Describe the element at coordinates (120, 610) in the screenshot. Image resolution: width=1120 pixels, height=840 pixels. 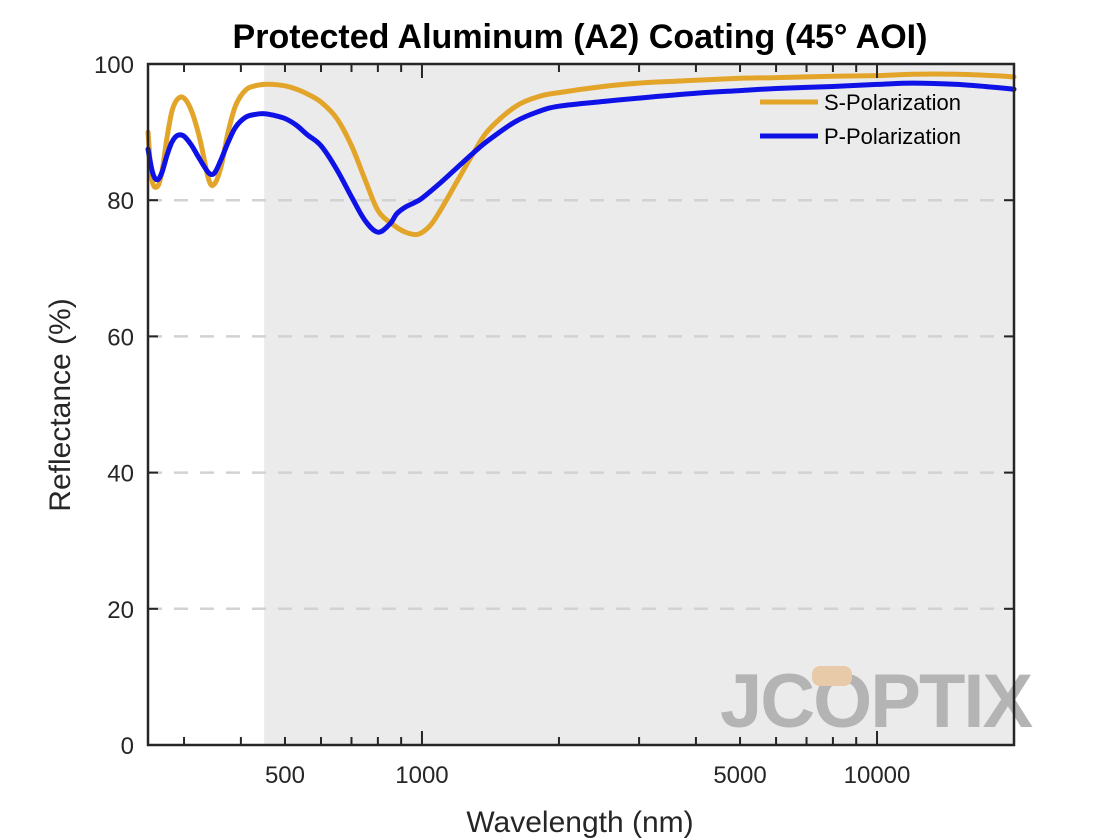
I see `y-tick-label-20: 20` at that location.